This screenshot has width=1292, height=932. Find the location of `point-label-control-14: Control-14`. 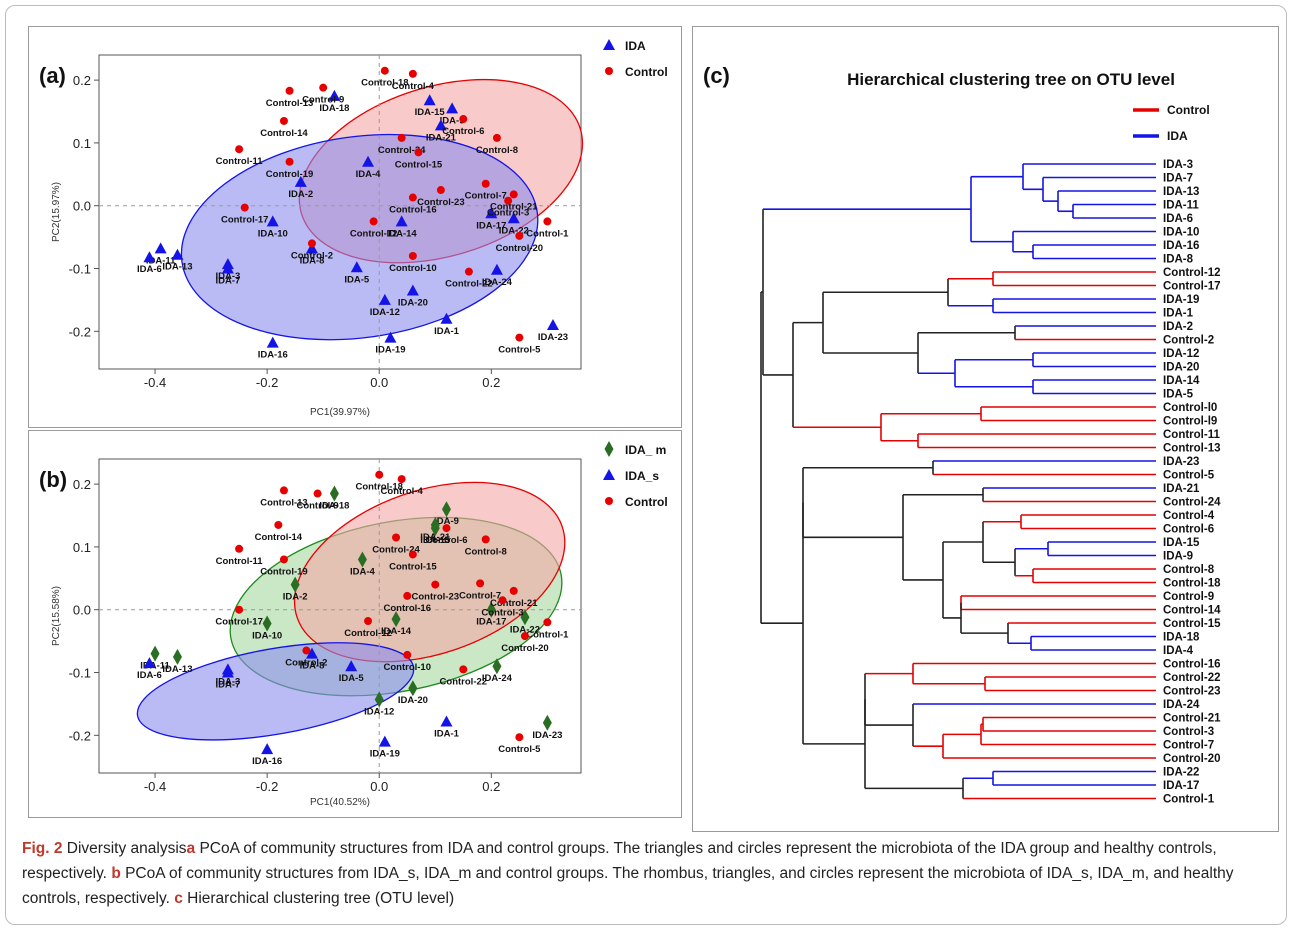

point-label-control-14: Control-14 is located at coordinates (279, 537).